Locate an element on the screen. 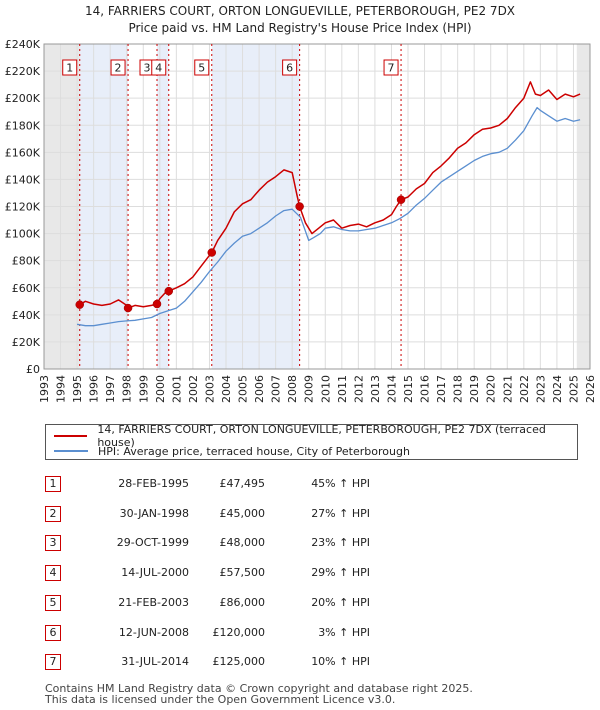 The image size is (600, 710). x-tick-label: 2026 is located at coordinates (590, 389).